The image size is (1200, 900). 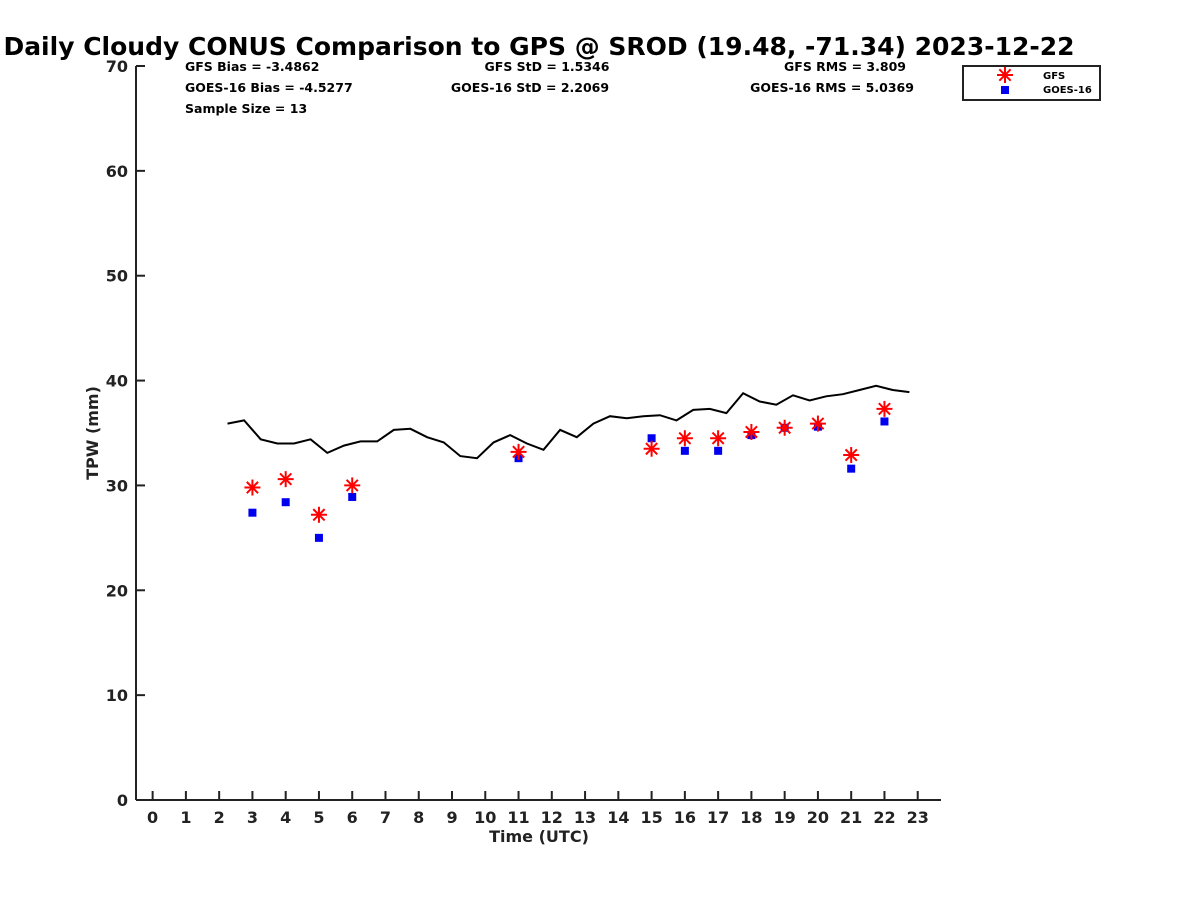 I want to click on stat-goes-bias: GOES-16 Bias = -4.5277, so click(x=269, y=87).